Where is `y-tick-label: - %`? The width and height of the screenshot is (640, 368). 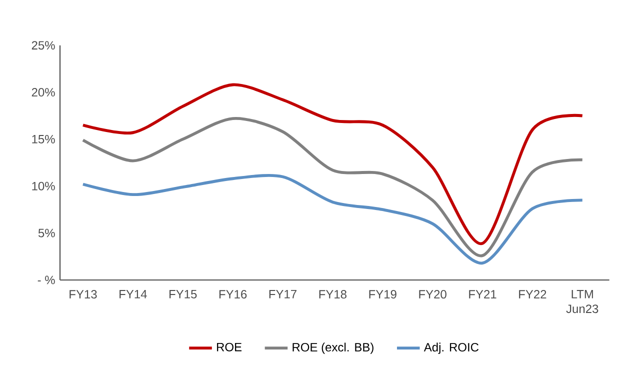 y-tick-label: - % is located at coordinates (46, 280).